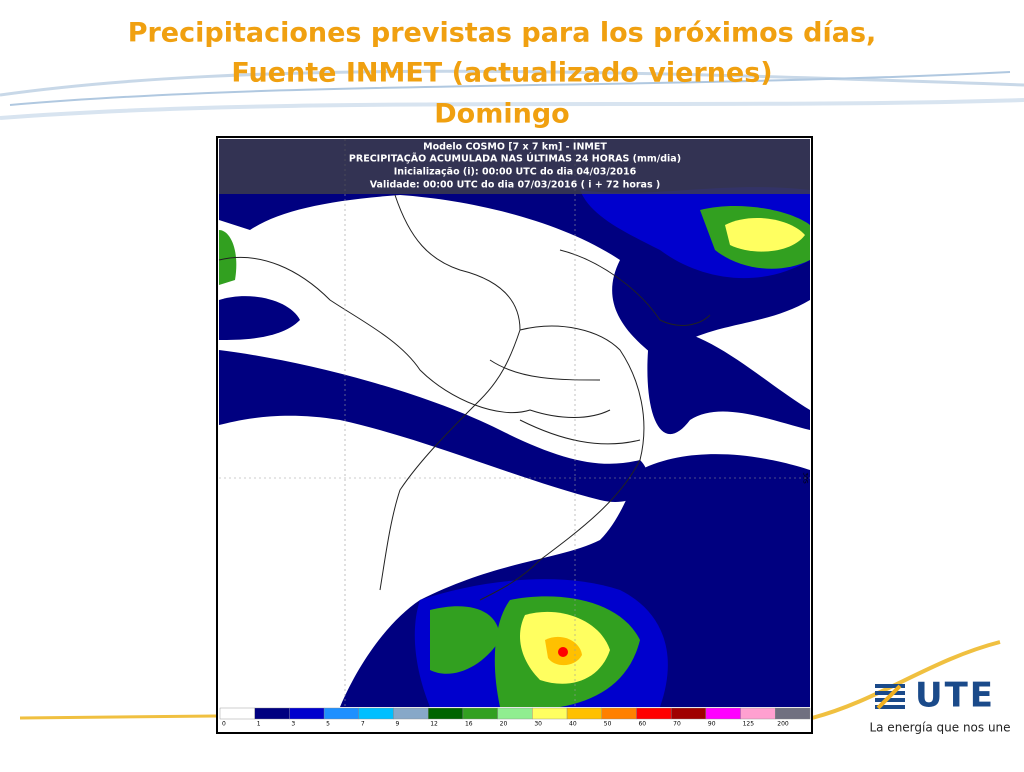 This screenshot has width=1024, height=772. Describe the element at coordinates (642, 724) in the screenshot. I see `legend-label: 60` at that location.